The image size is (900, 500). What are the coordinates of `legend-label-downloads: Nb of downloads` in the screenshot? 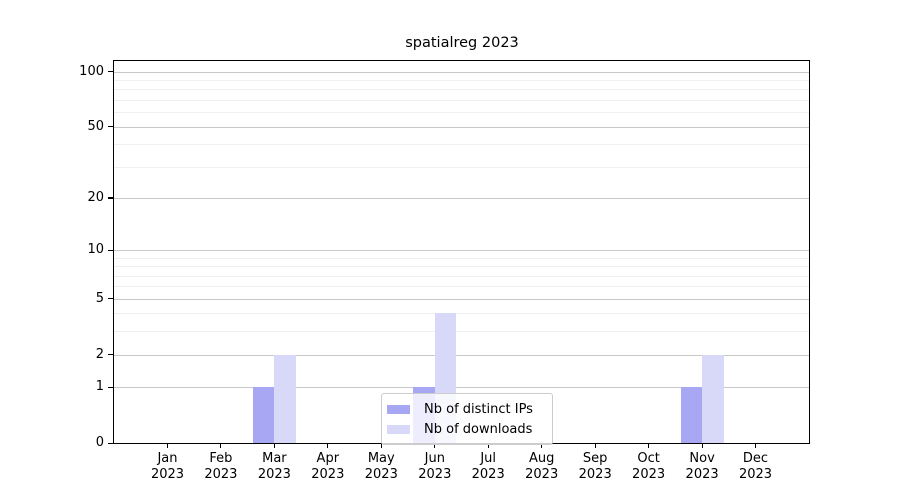 It's located at (478, 429).